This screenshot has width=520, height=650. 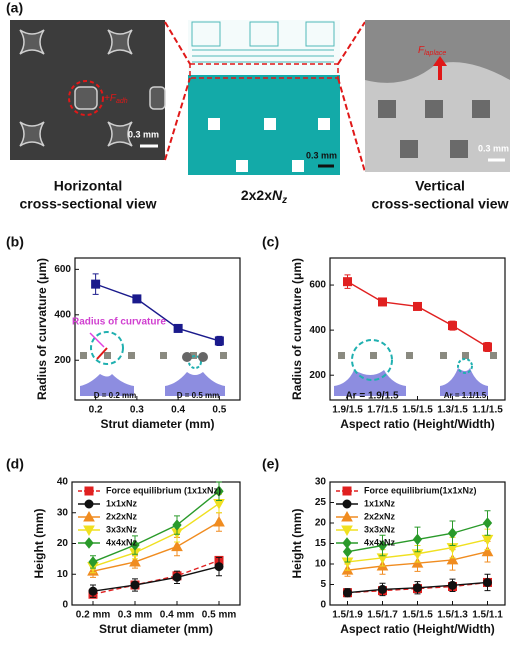 What do you see at coordinates (14, 8) in the screenshot?
I see `panel-label: (a)` at bounding box center [14, 8].